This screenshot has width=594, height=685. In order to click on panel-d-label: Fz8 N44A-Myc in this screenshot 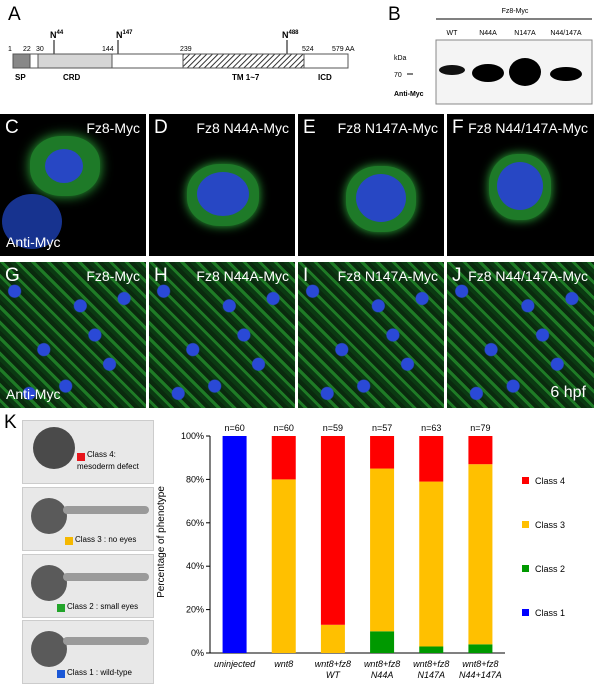, I will do `click(242, 128)`.